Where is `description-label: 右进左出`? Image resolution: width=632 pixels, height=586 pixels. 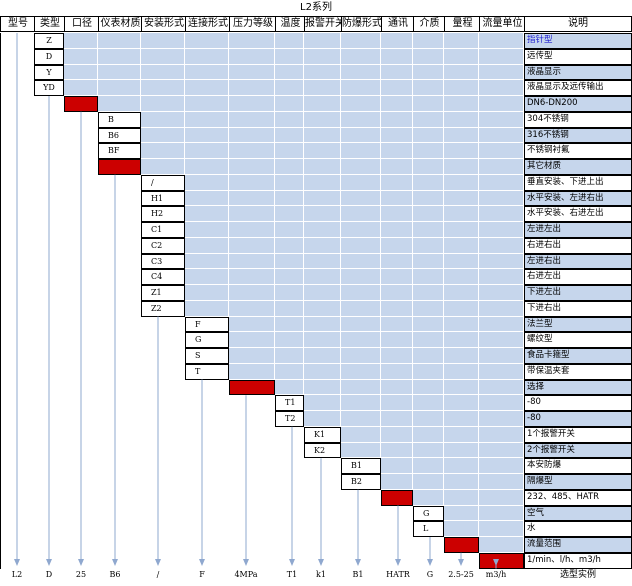 description-label: 右进左出 is located at coordinates (544, 276).